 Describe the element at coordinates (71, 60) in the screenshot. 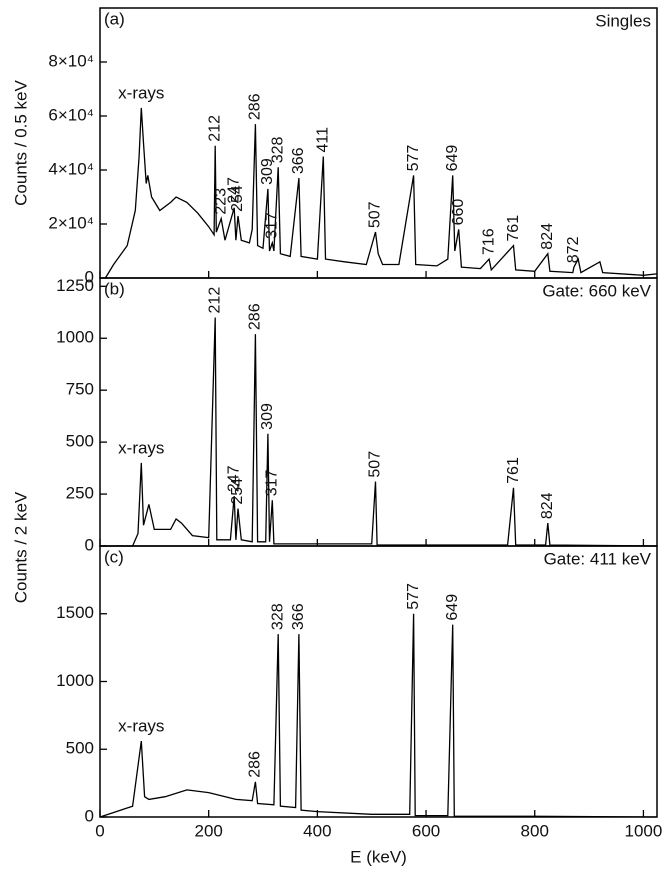

I see `y-tick-label: 8×10⁴` at that location.